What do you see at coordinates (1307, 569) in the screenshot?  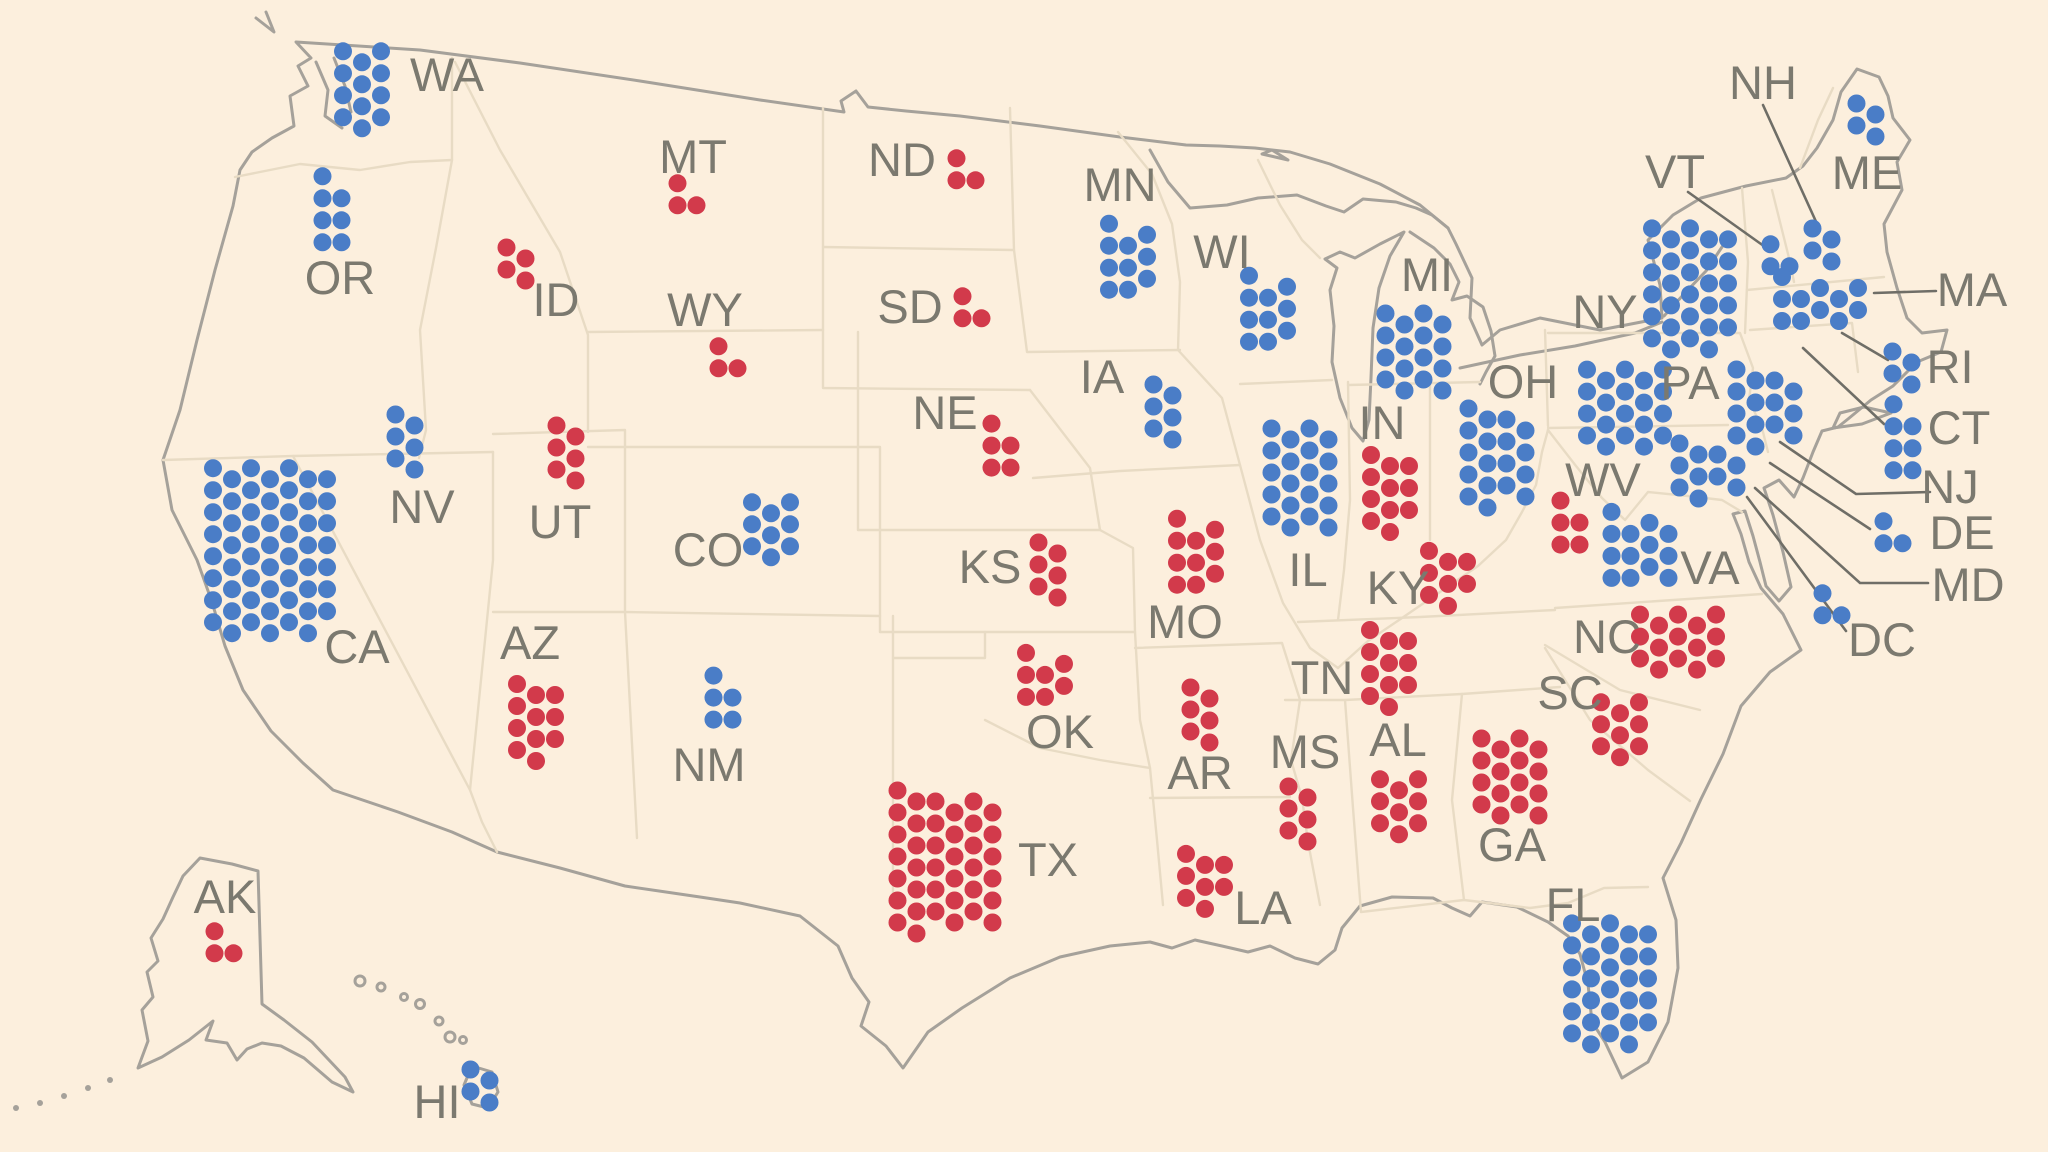 I see `state-label-IL: IL` at bounding box center [1307, 569].